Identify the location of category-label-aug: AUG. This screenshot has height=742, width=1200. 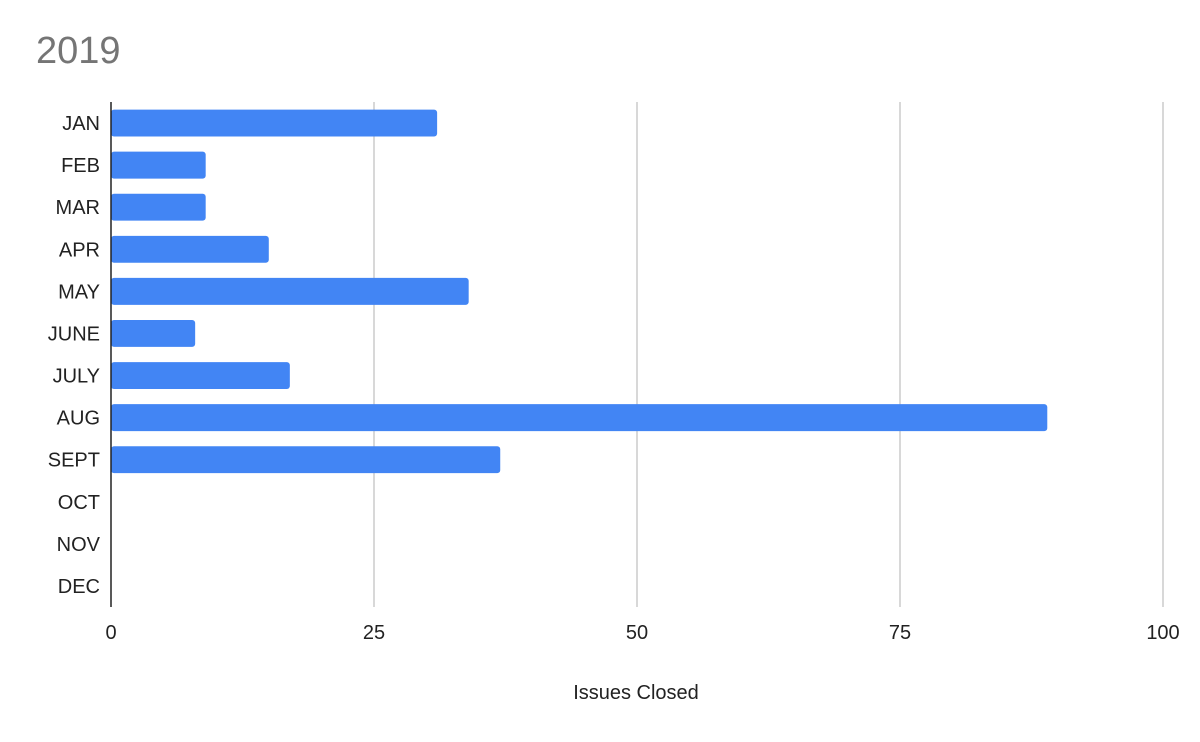
(78, 419).